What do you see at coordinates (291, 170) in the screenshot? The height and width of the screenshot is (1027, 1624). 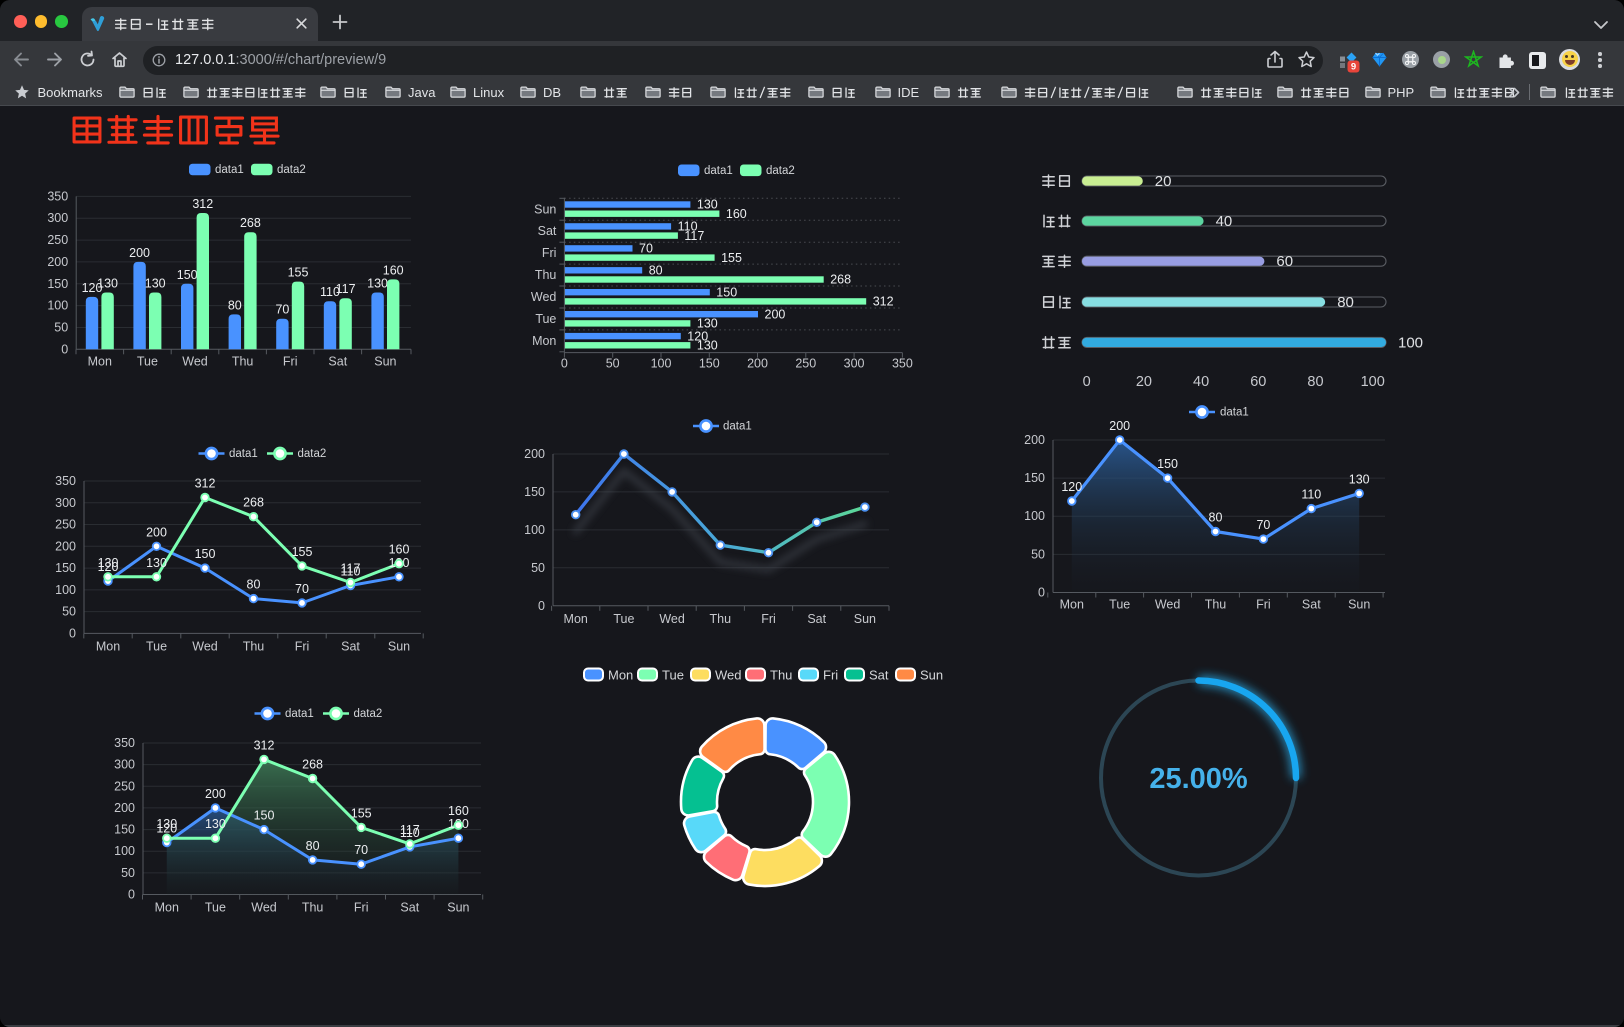 I see `svg-text: data2` at bounding box center [291, 170].